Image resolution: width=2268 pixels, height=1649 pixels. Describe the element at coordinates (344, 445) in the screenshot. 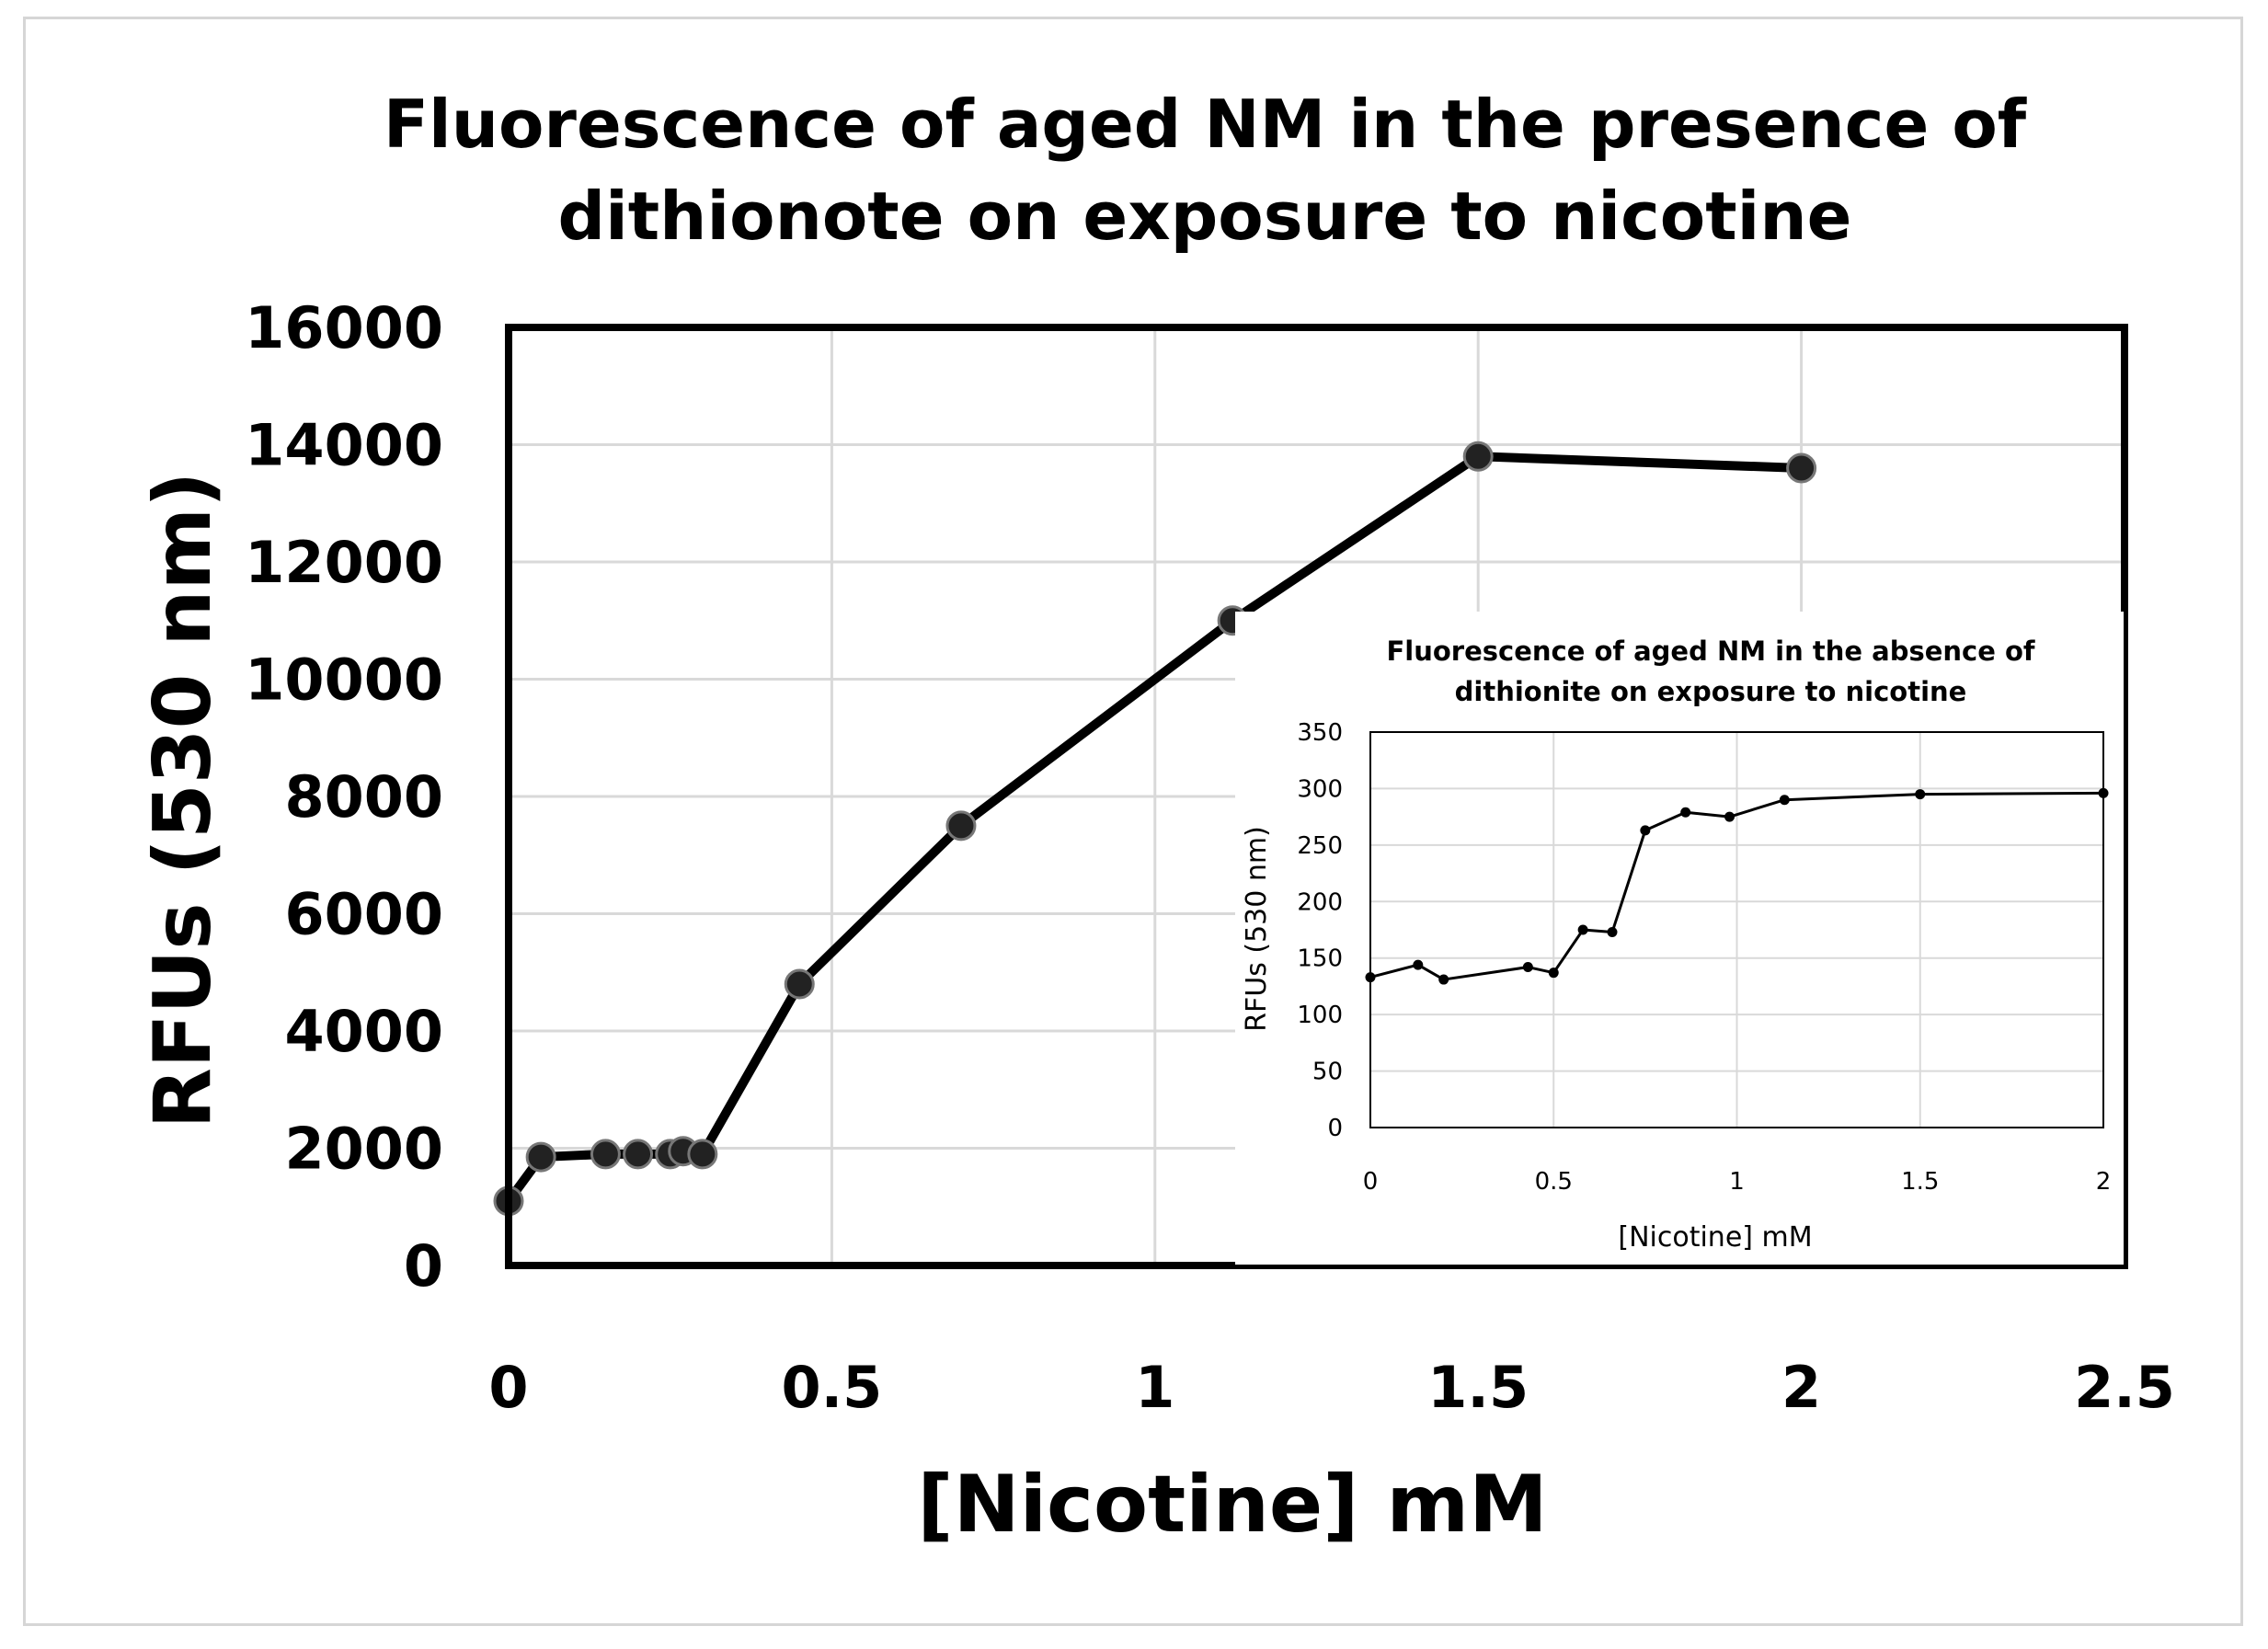

I see `main-y-tick-label: 14000` at that location.